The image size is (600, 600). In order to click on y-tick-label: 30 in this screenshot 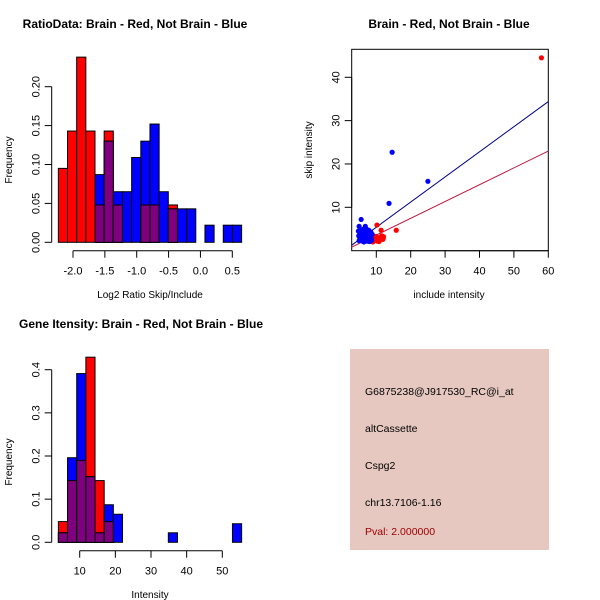, I will do `click(337, 121)`.